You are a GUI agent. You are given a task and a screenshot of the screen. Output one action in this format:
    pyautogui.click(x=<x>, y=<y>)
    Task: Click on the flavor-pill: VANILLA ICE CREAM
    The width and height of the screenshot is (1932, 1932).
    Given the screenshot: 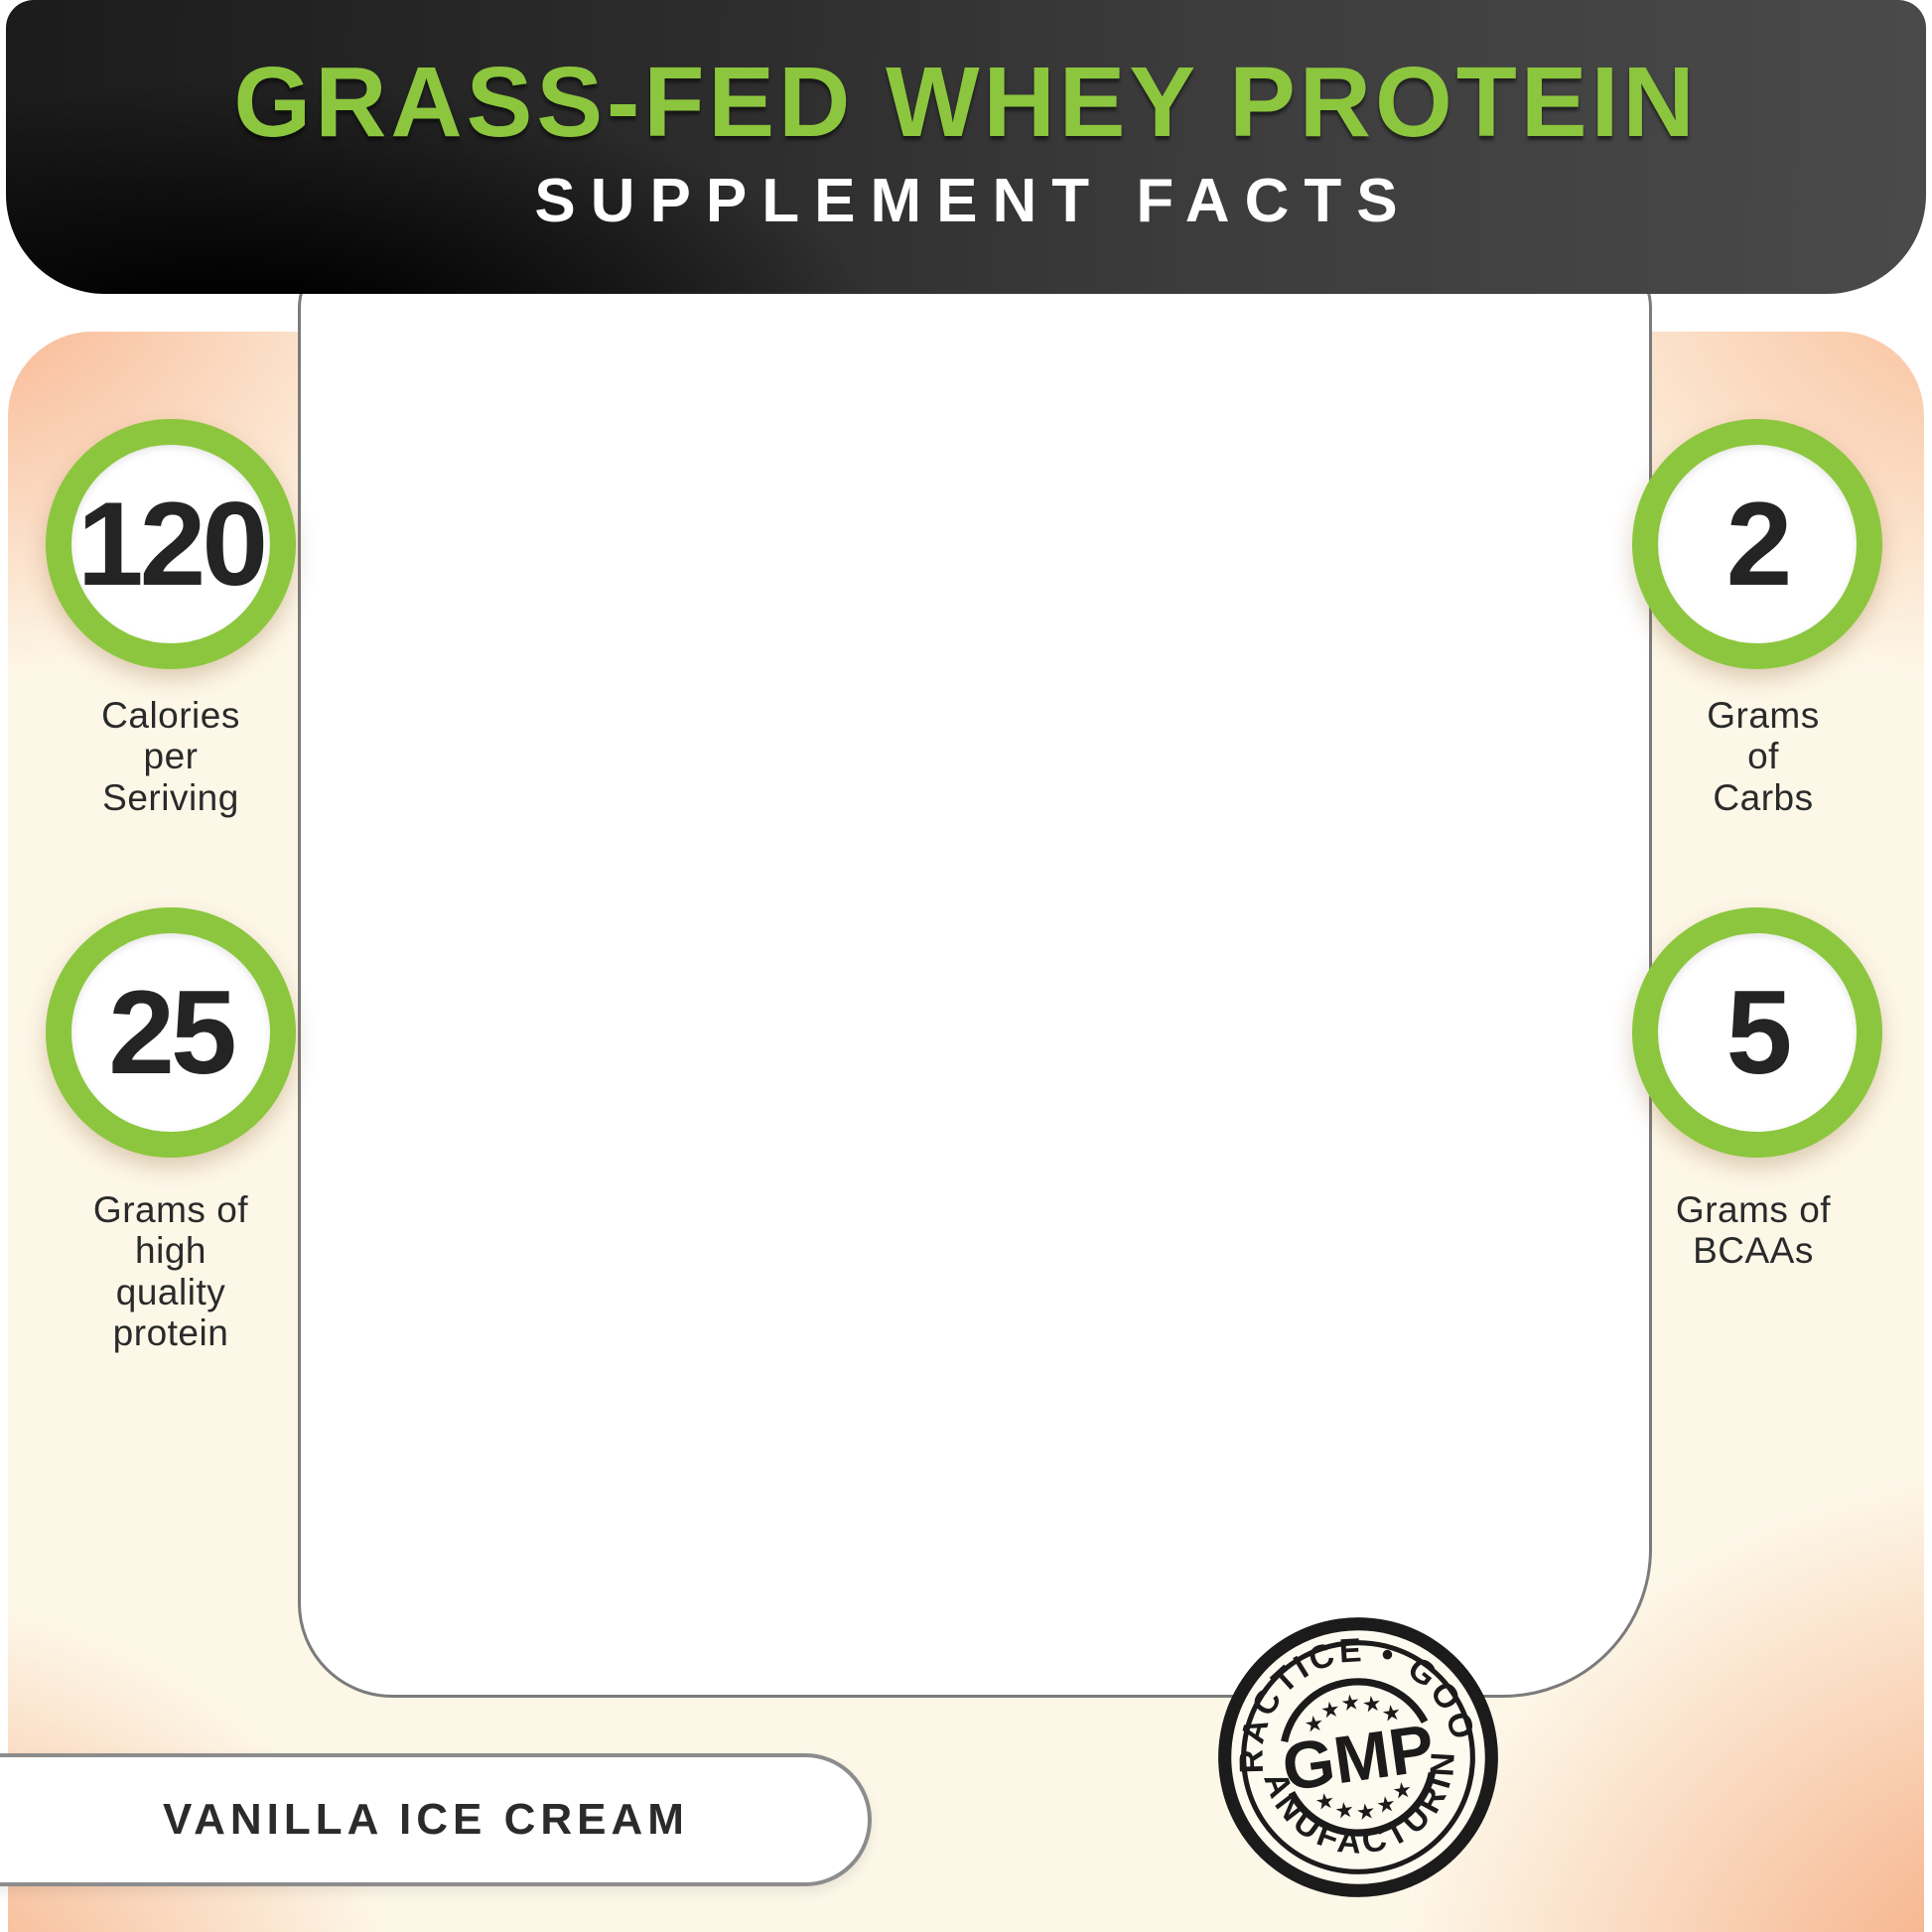 What is the action you would take?
    pyautogui.click(x=436, y=1820)
    